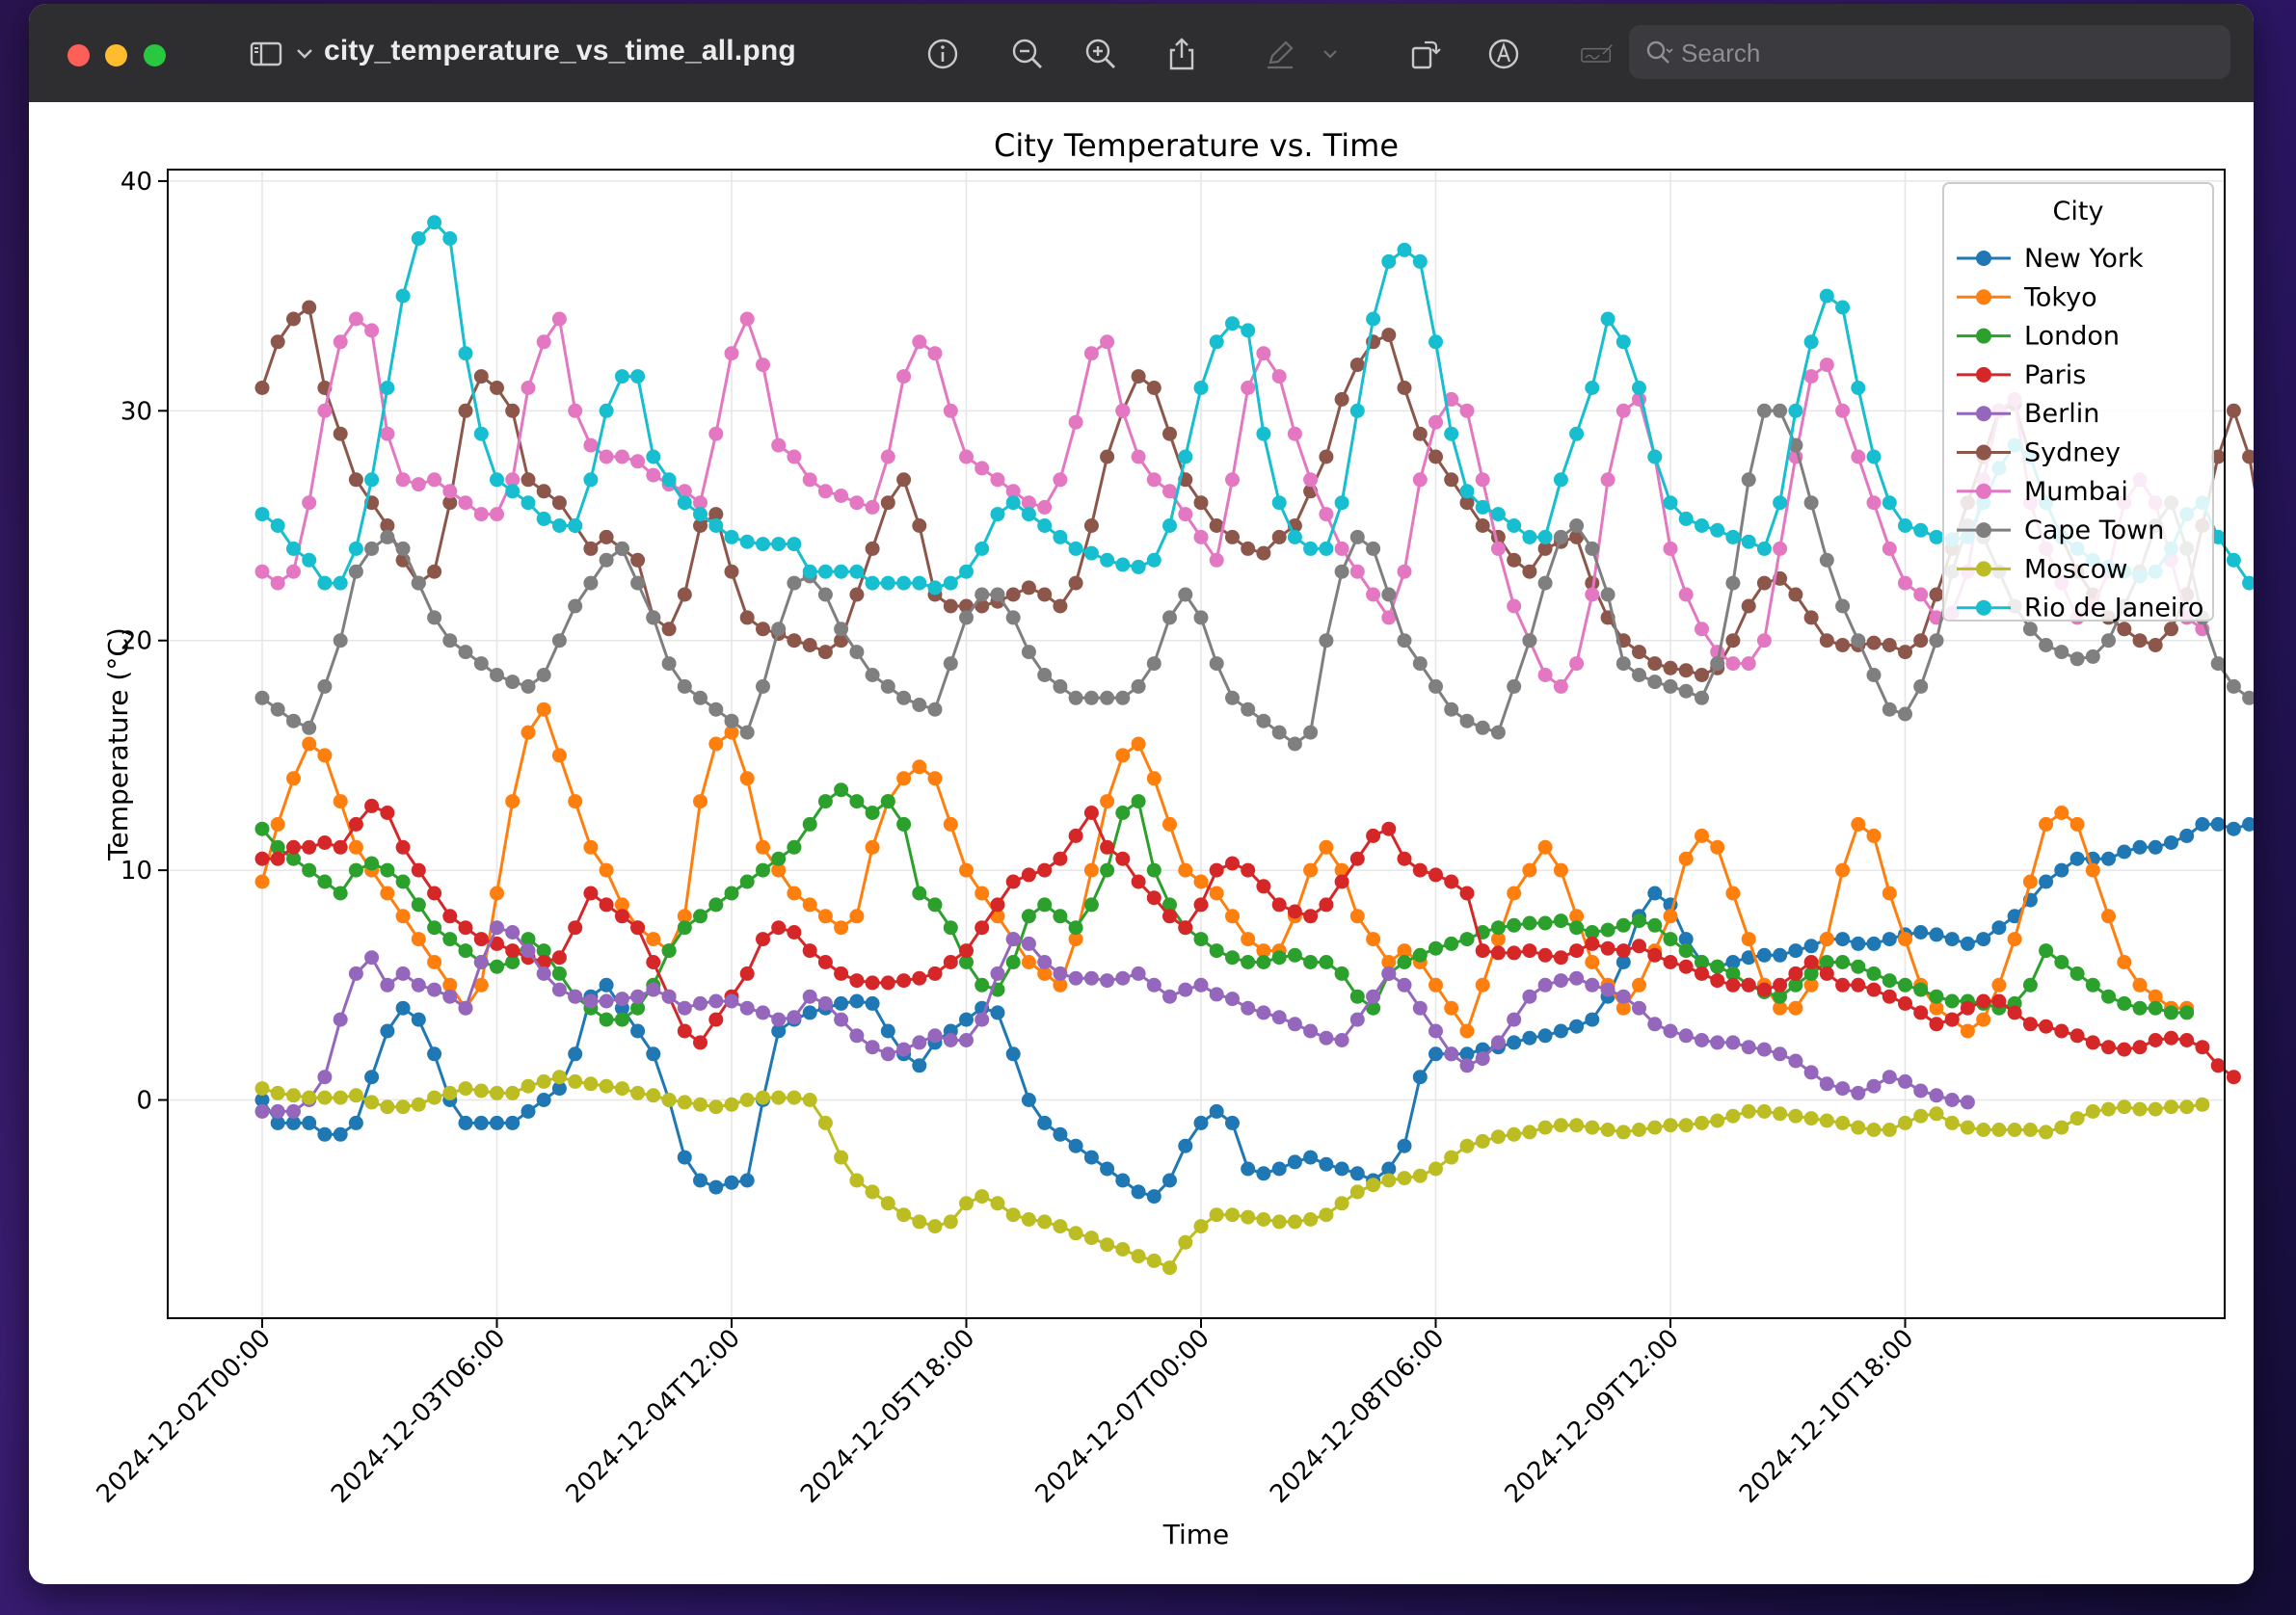 This screenshot has height=1615, width=2296. I want to click on zoom-in-icon, so click(1101, 54).